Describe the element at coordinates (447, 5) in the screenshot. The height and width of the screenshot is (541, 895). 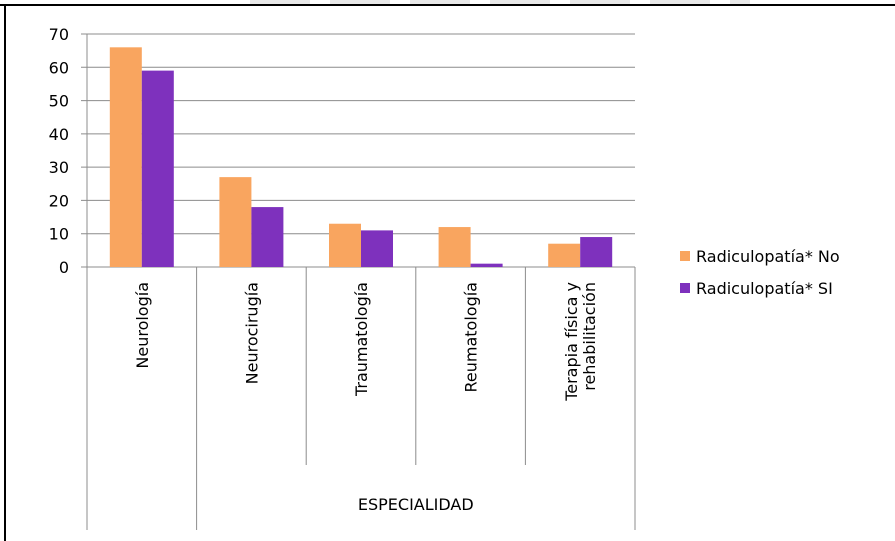
I see `frame-top-border` at that location.